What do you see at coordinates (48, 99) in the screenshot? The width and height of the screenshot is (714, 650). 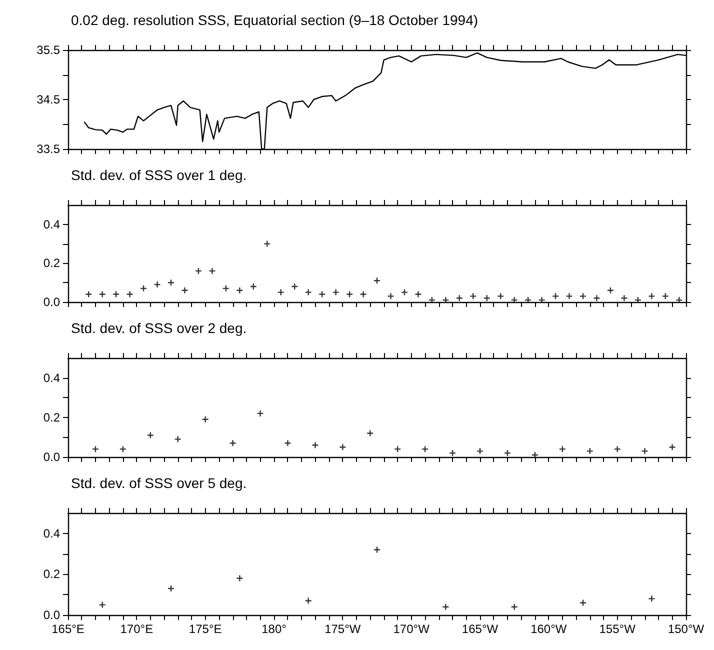 I see `y-tick-label: 34.5` at bounding box center [48, 99].